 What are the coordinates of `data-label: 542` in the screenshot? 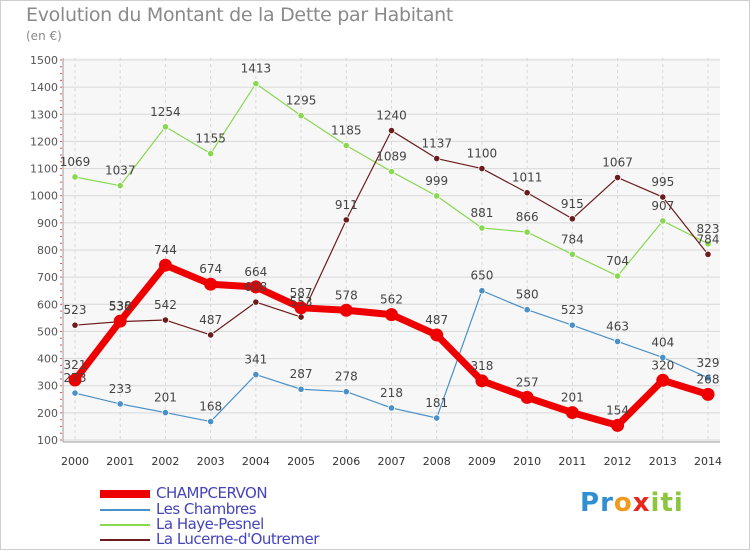 It's located at (165, 305).